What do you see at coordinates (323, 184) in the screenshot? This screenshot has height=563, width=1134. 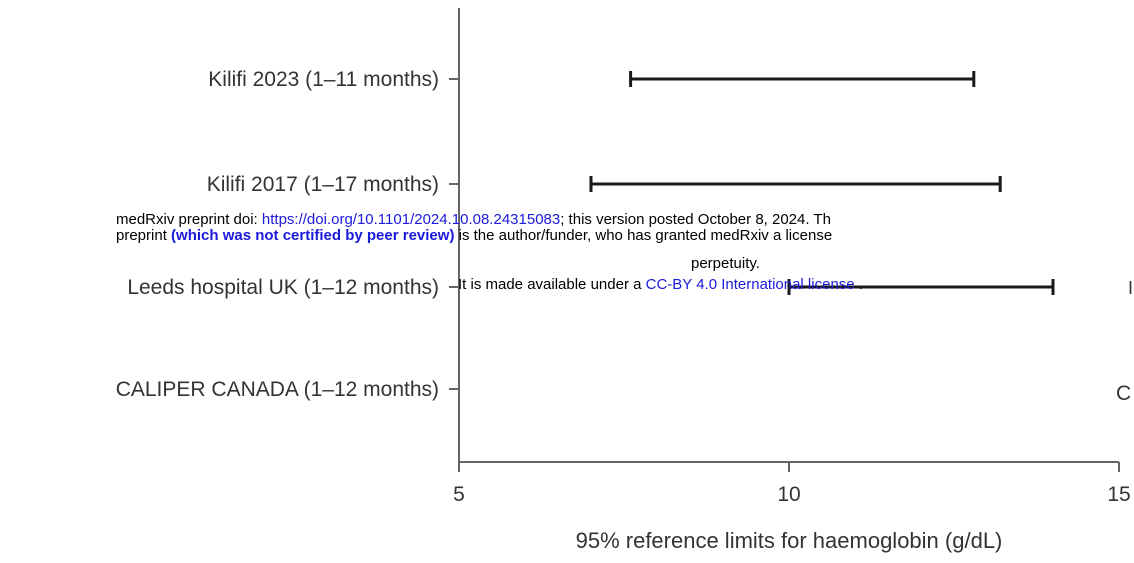 I see `category-label-1: Kilifi 2017 (1–17 months)` at bounding box center [323, 184].